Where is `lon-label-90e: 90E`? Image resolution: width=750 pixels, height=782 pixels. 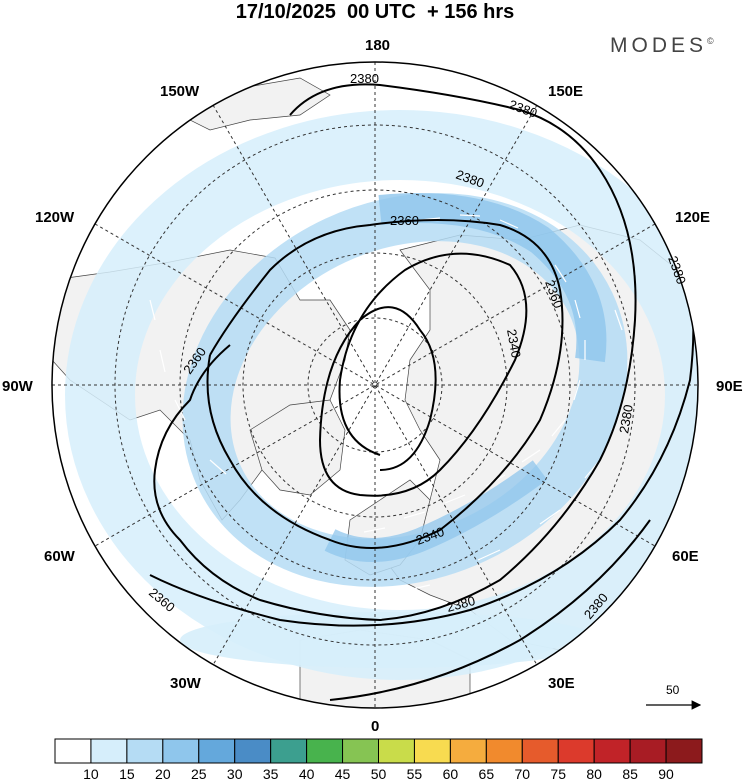
lon-label-90e: 90E is located at coordinates (729, 386).